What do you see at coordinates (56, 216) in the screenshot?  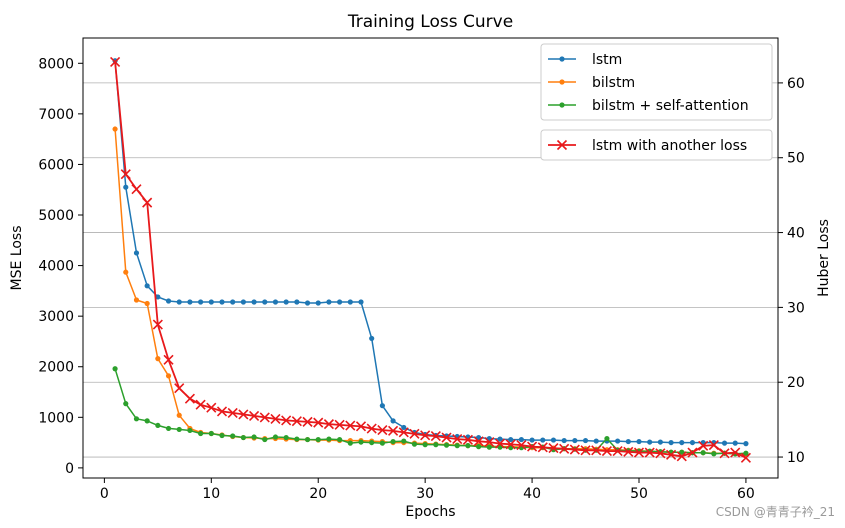 I see `y-tick-label: 5000` at bounding box center [56, 216].